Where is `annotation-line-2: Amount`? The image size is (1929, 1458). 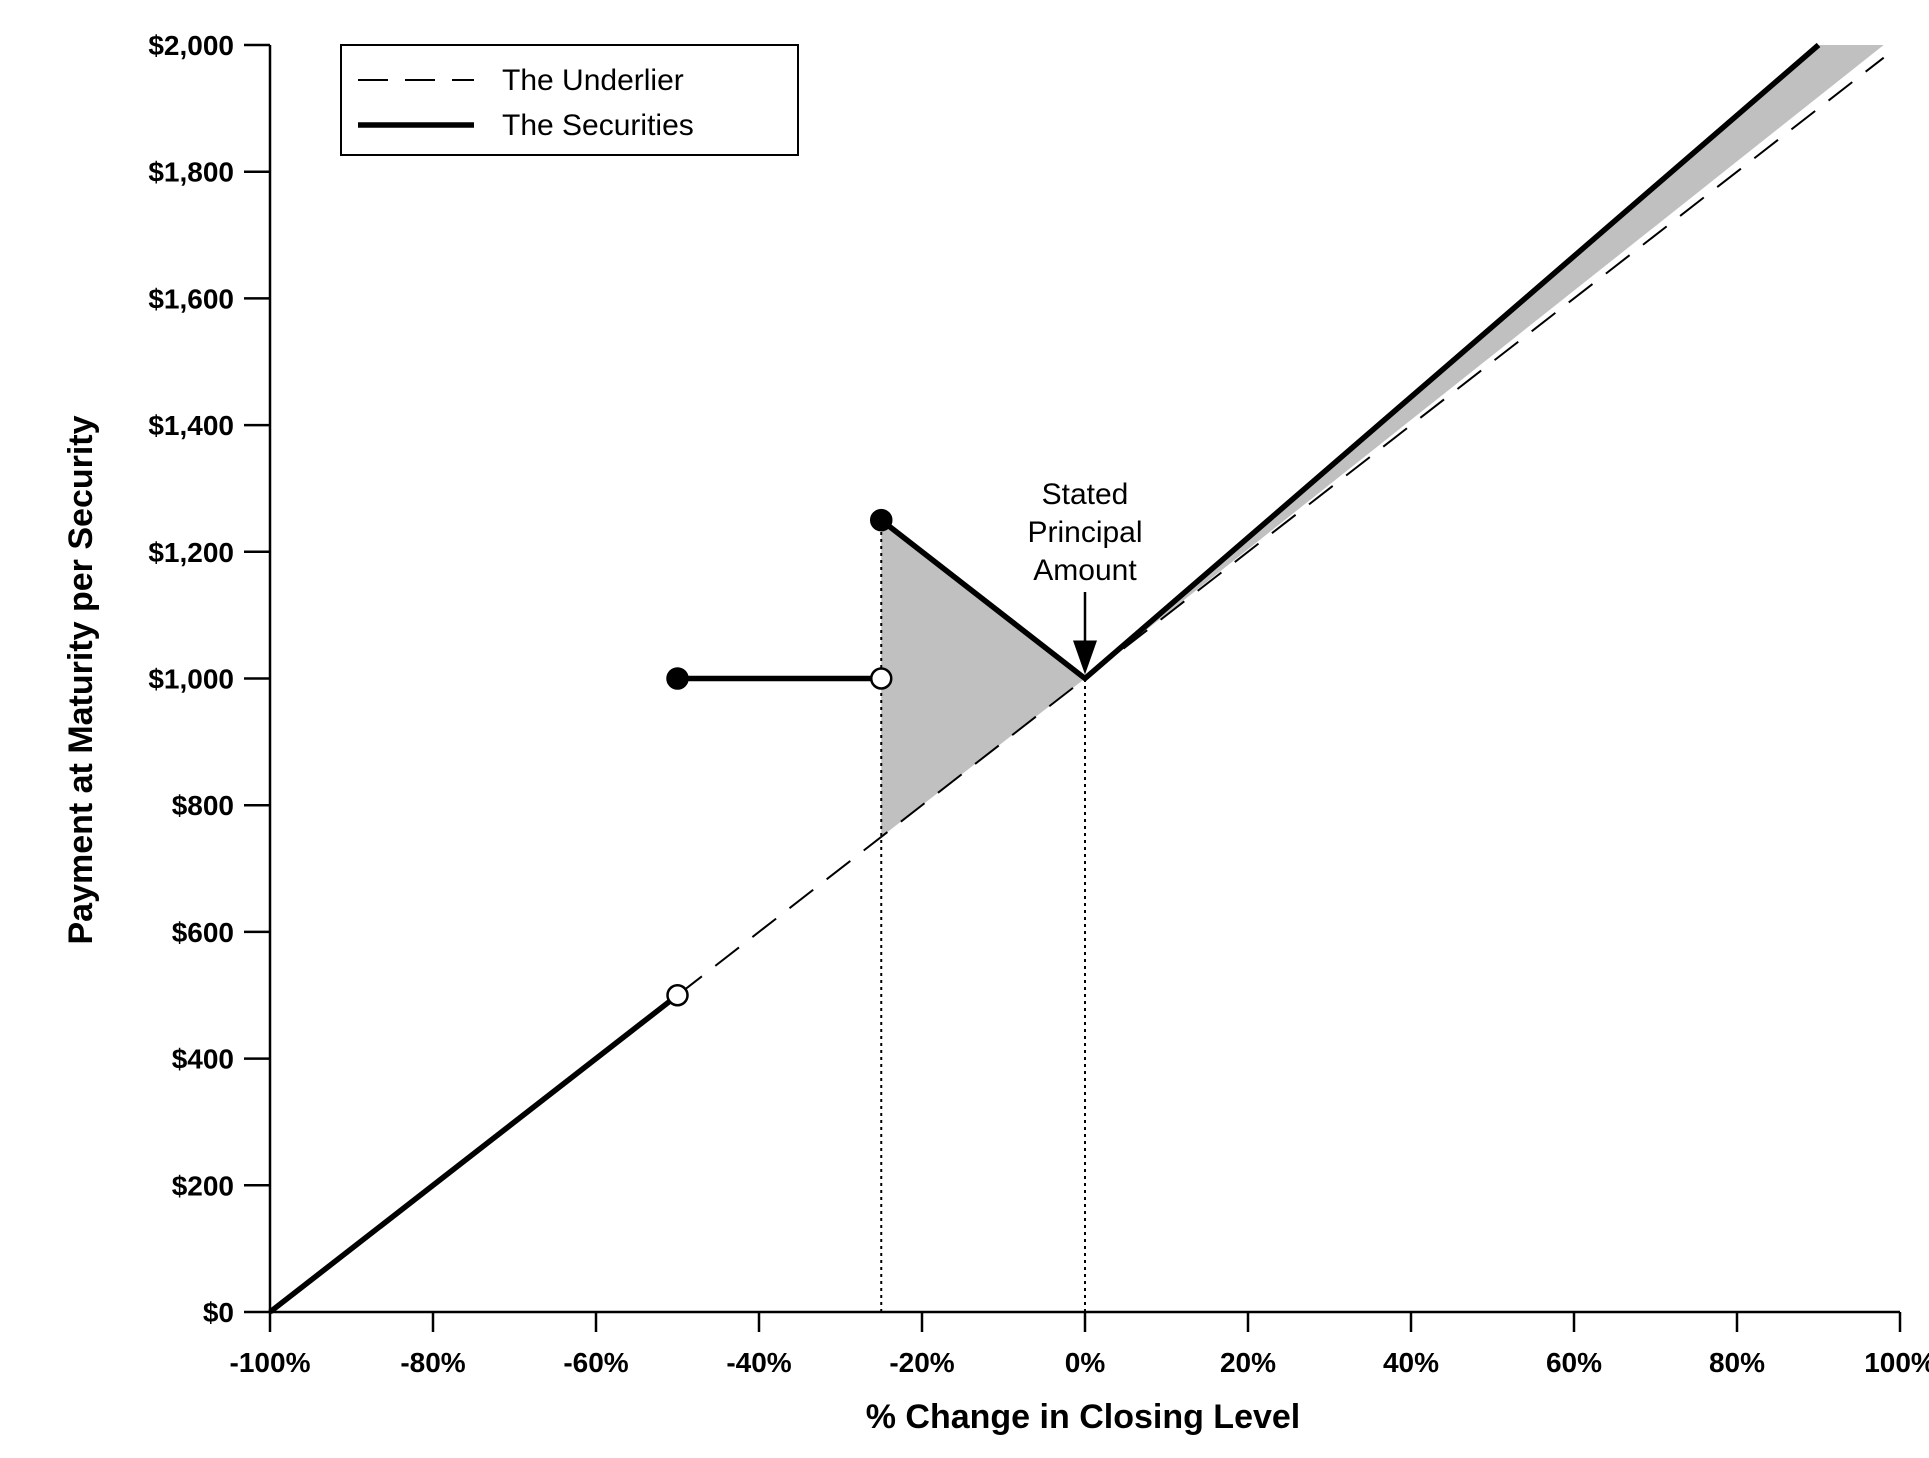
annotation-line-2: Amount is located at coordinates (1085, 570).